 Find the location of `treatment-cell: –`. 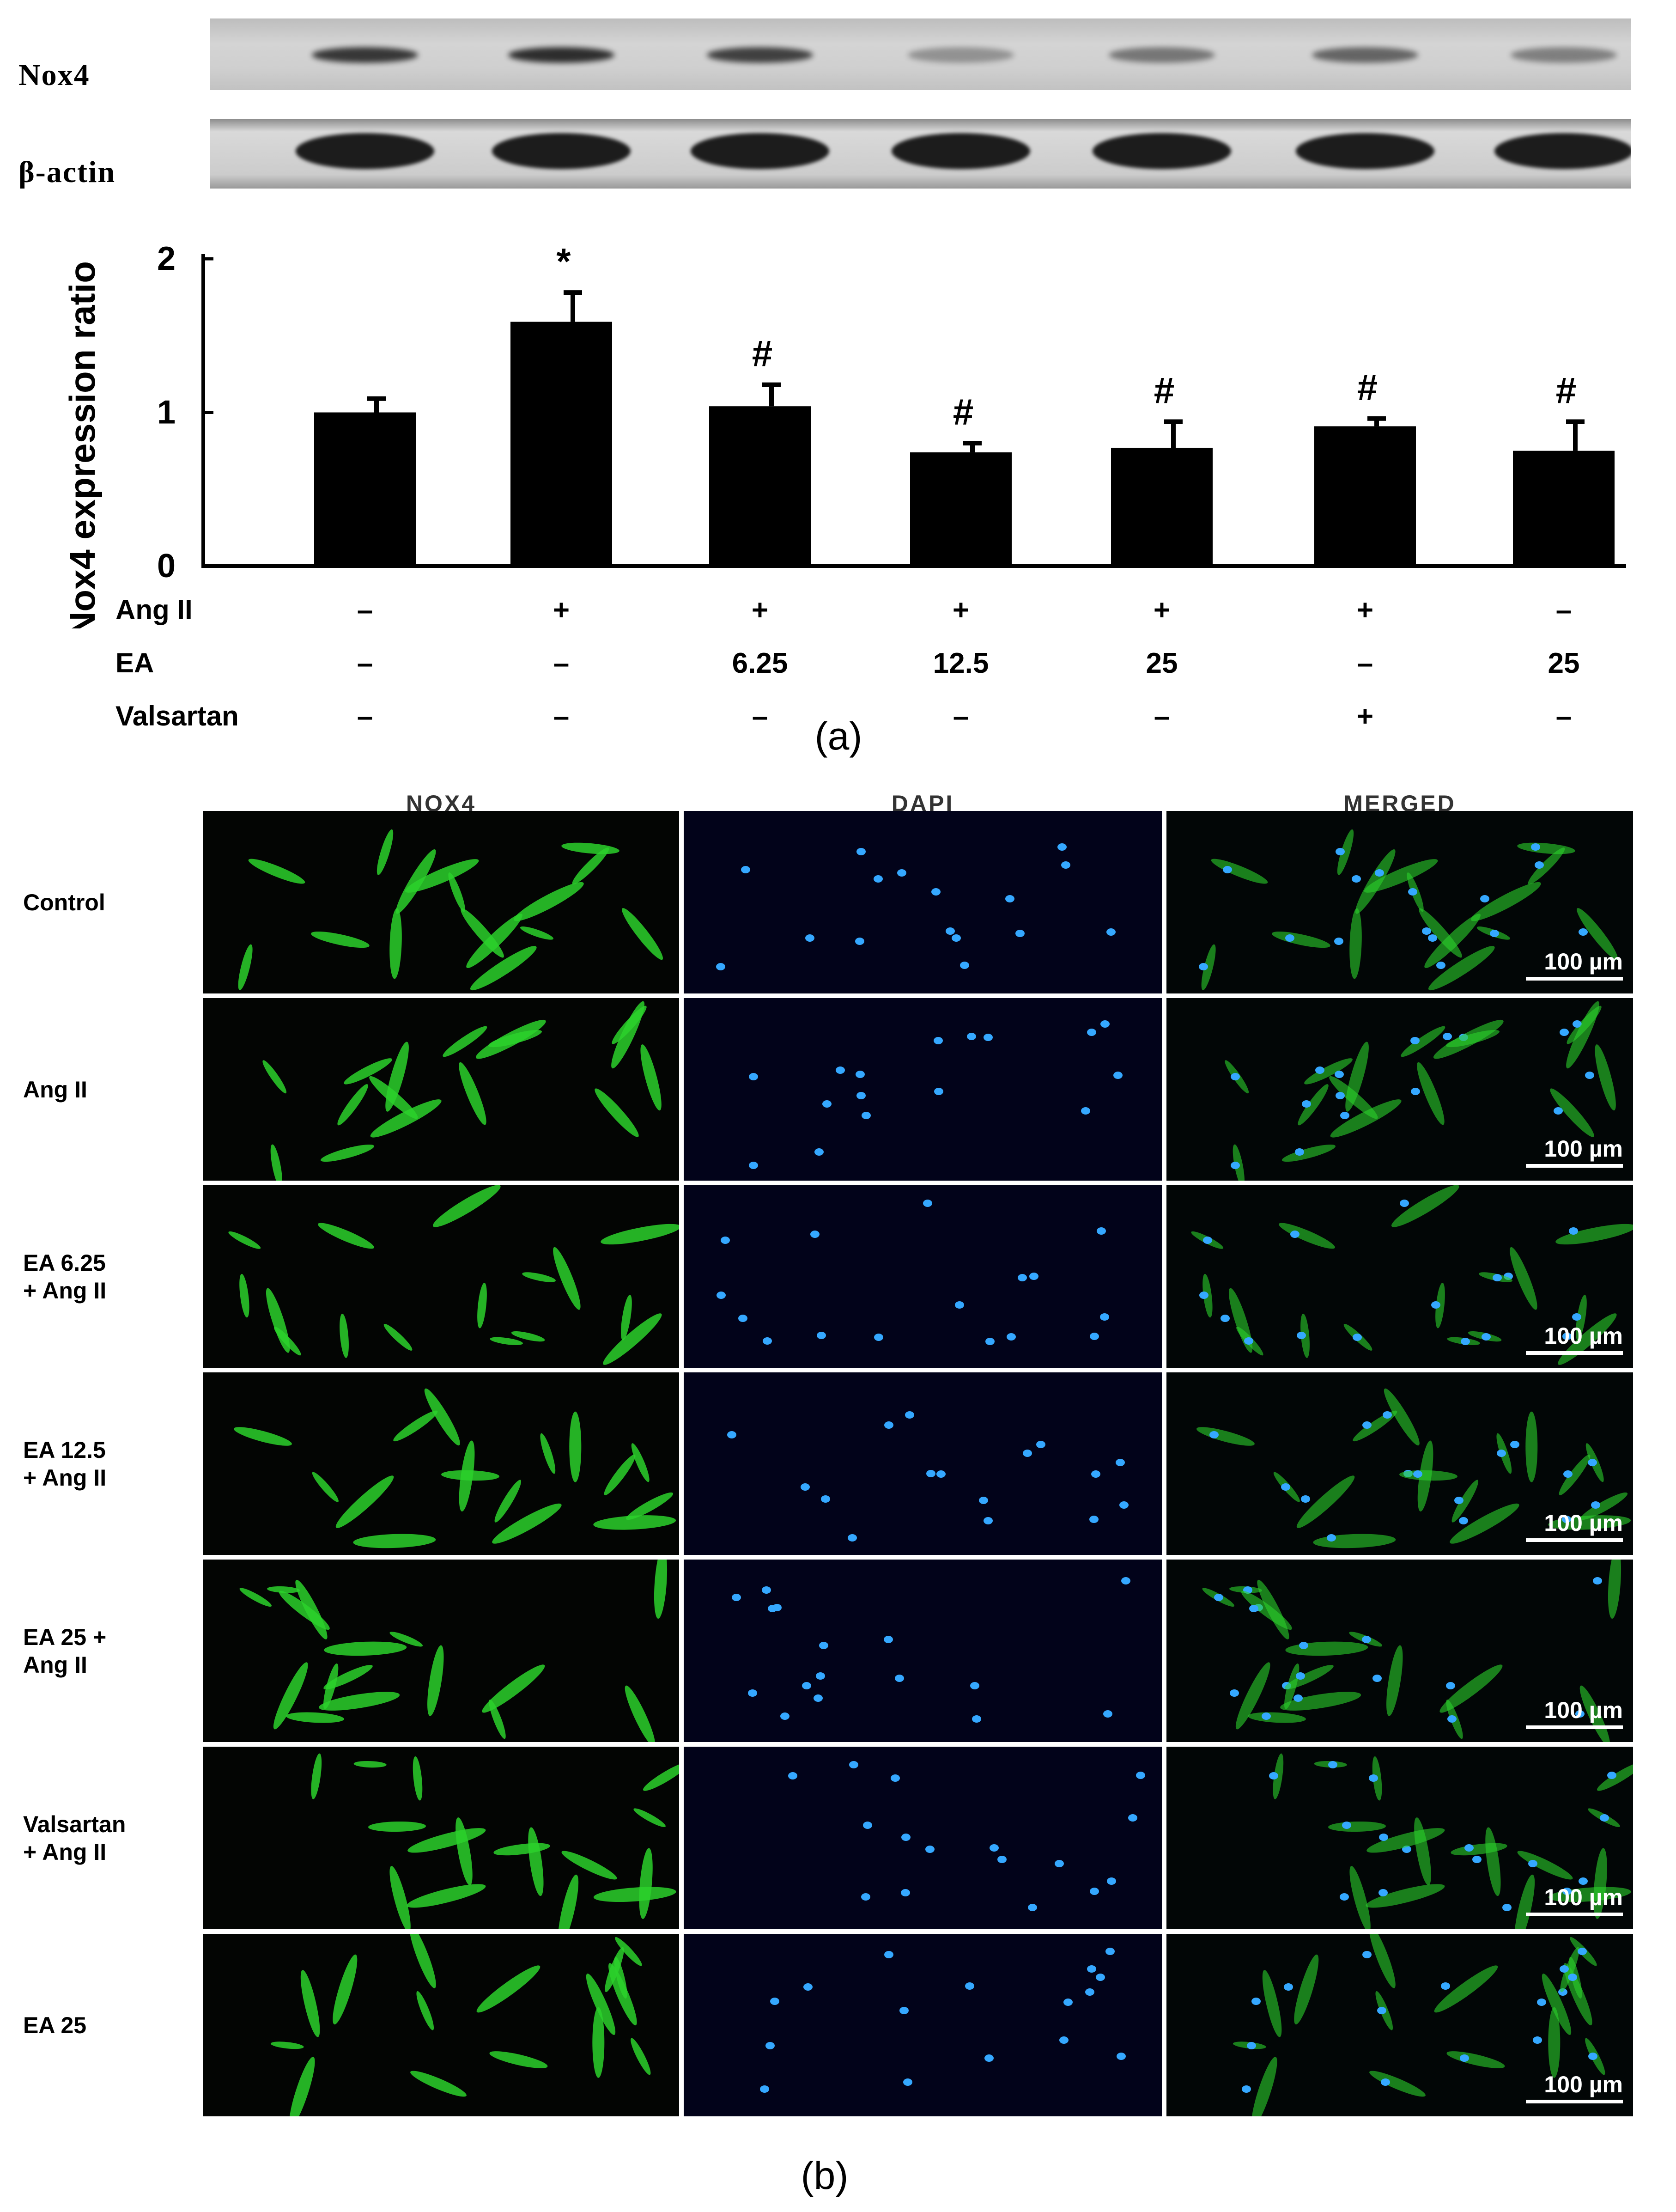

treatment-cell: – is located at coordinates (561, 716).